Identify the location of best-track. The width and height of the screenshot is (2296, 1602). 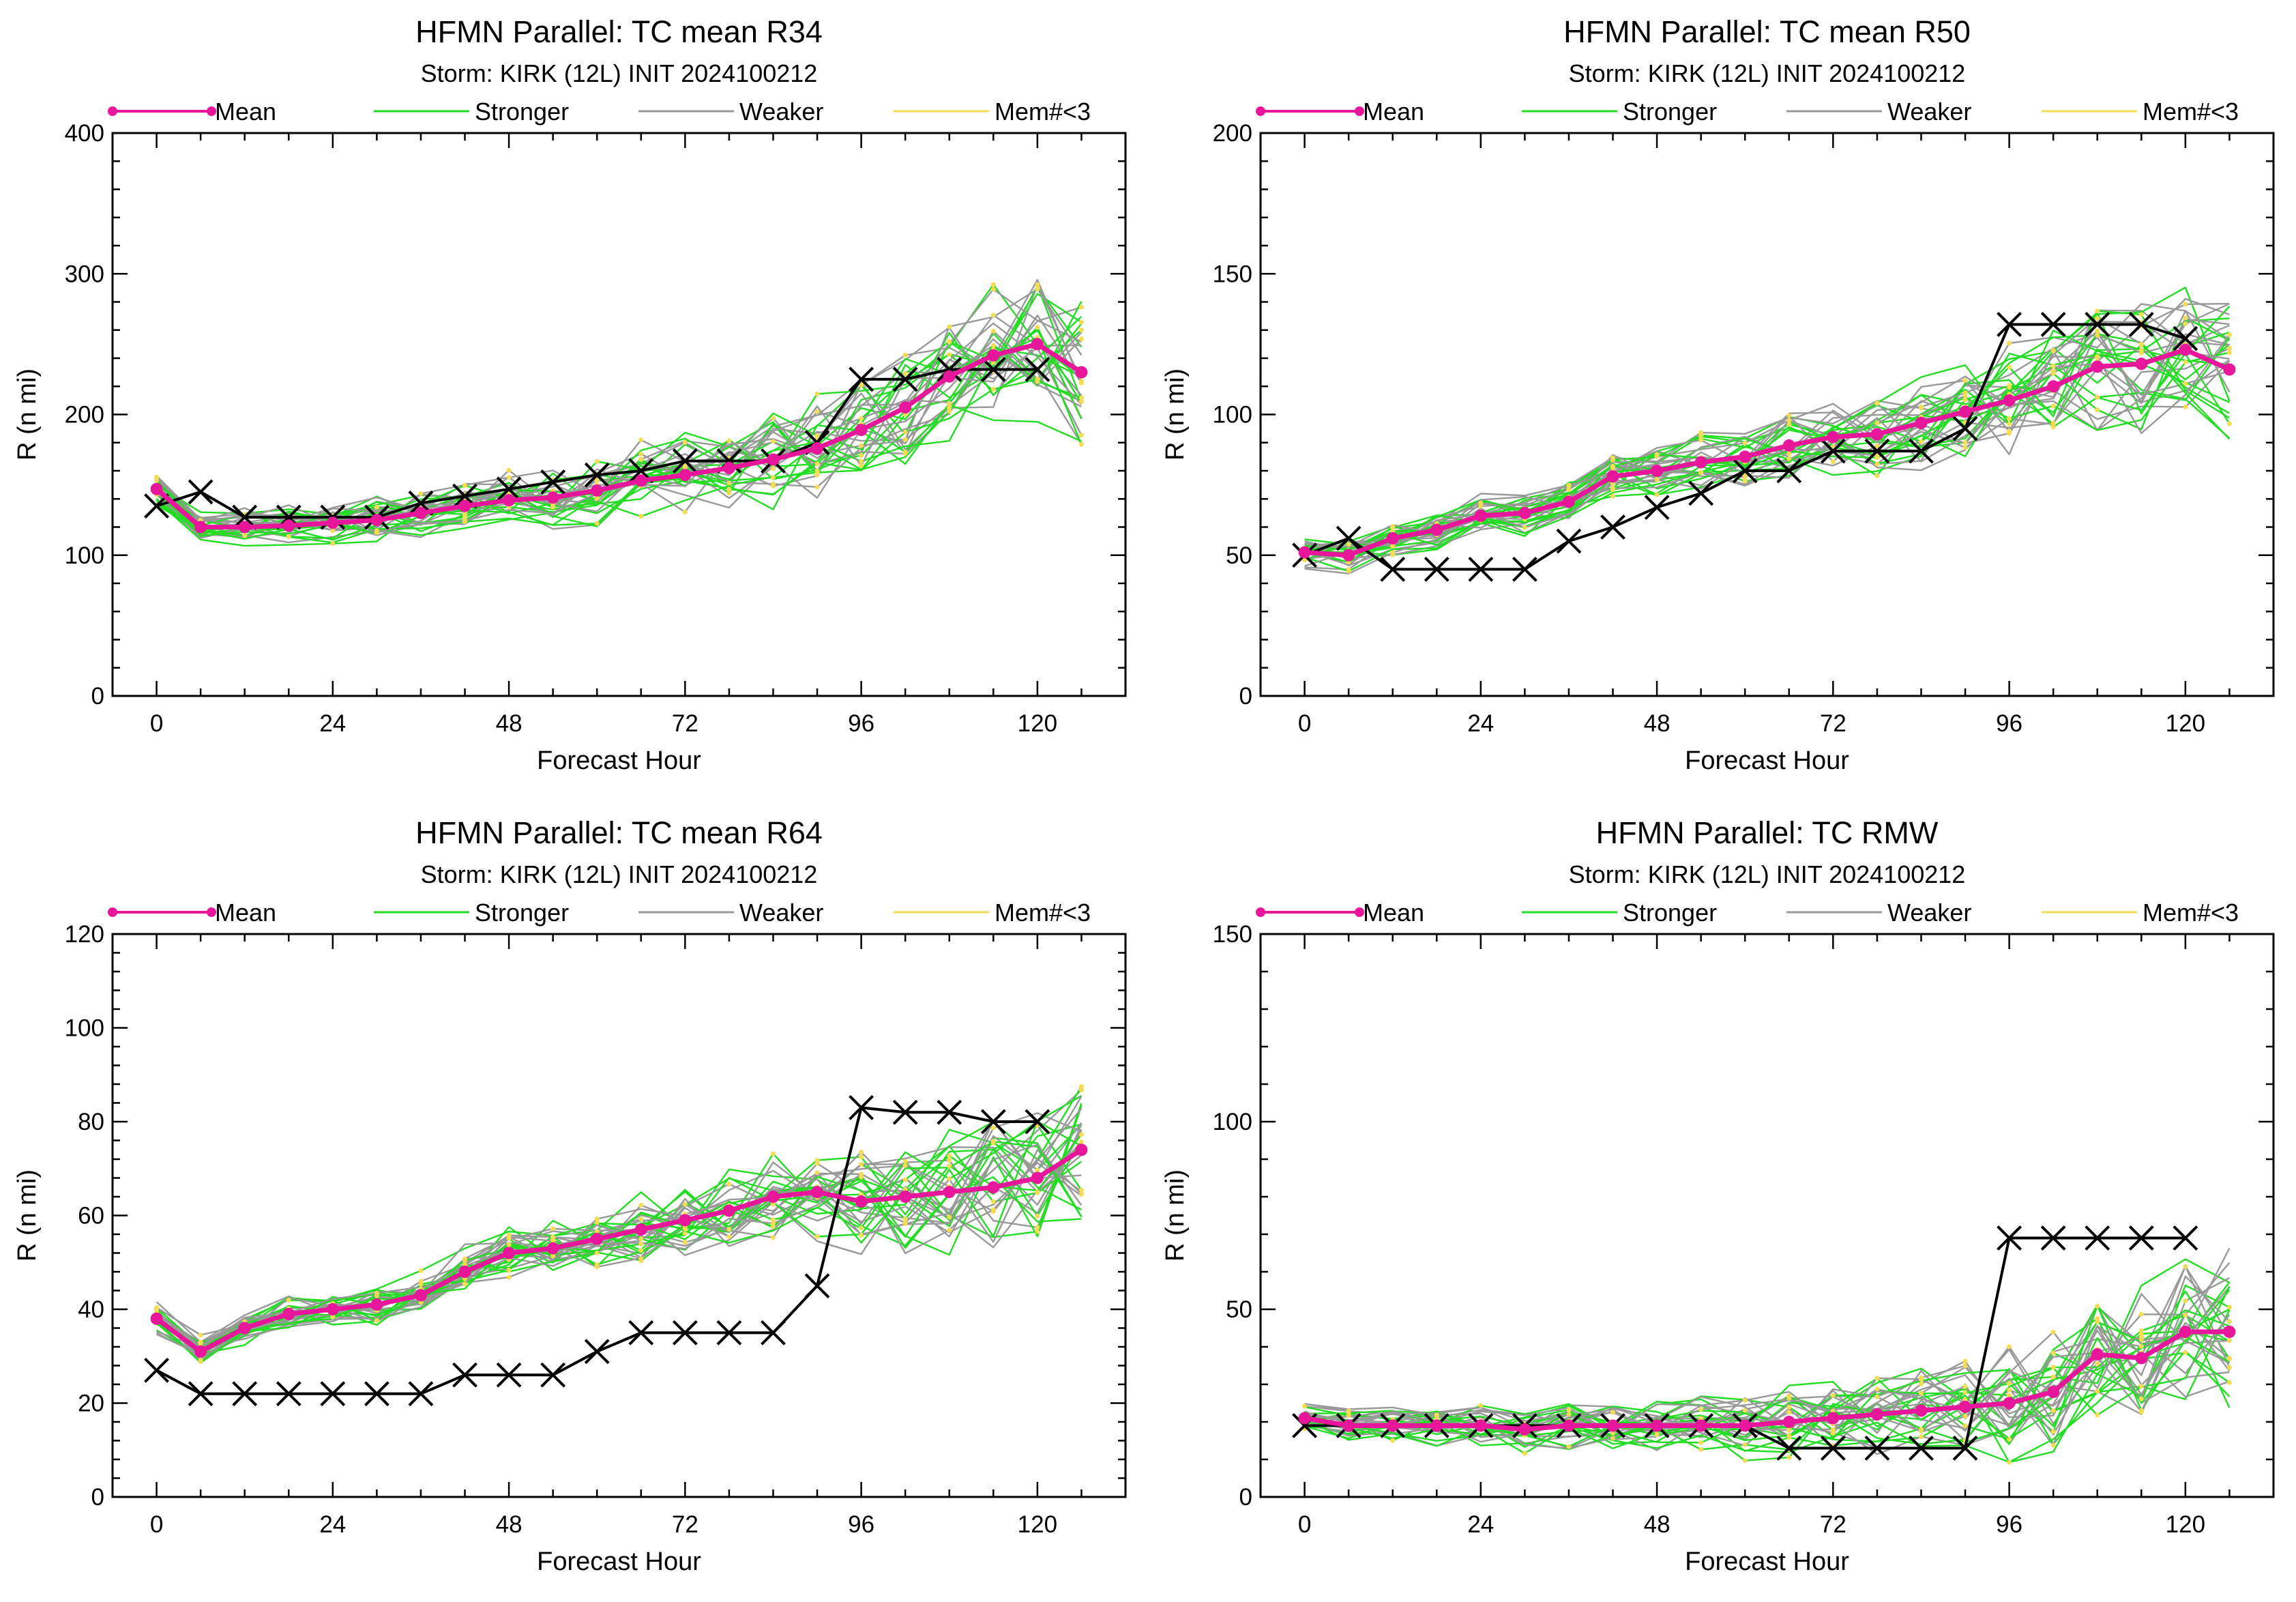
(1745, 447).